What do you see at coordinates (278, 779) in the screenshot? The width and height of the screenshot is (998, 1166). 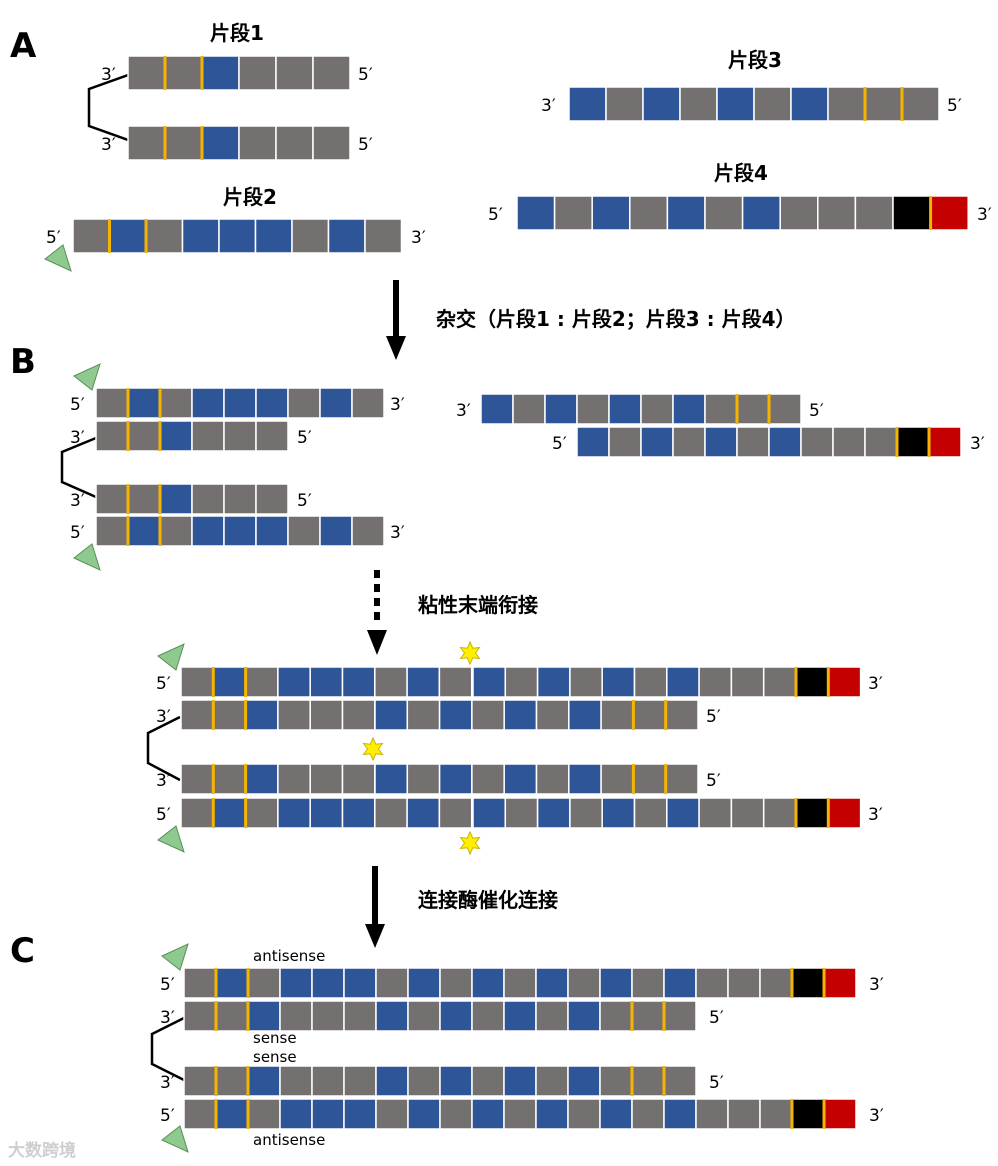 I see `sticky-row-3-left` at bounding box center [278, 779].